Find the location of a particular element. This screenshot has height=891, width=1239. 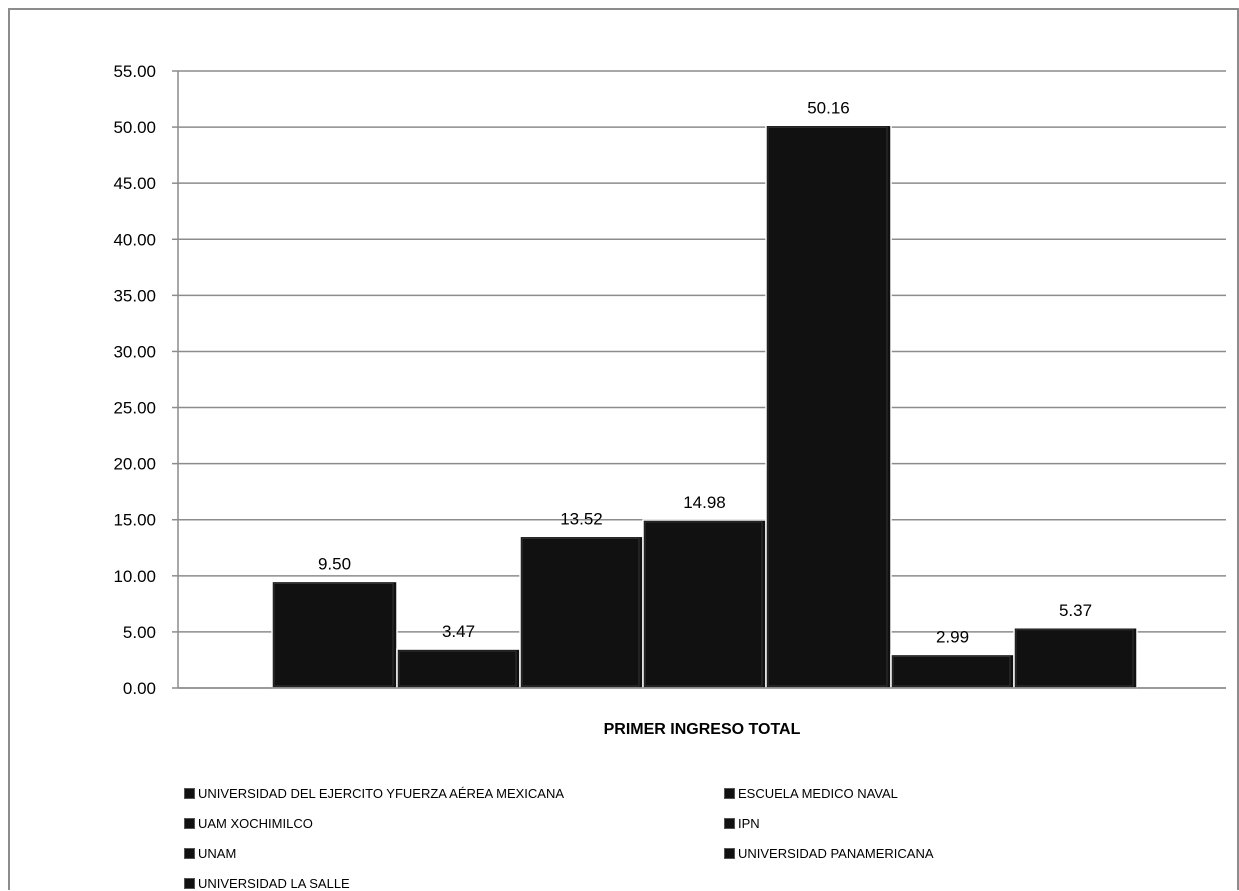

legend-label: UNIVERSIDAD PANAMERICANA is located at coordinates (836, 853).